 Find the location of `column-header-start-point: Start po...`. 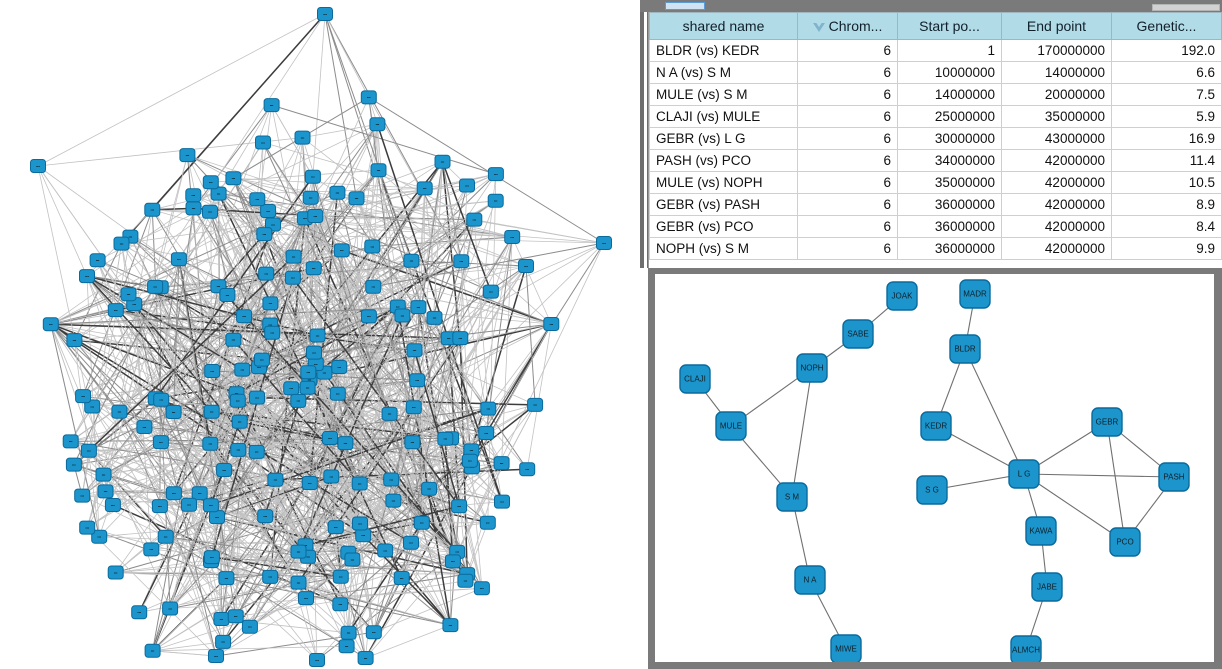

column-header-start-point: Start po... is located at coordinates (949, 26).